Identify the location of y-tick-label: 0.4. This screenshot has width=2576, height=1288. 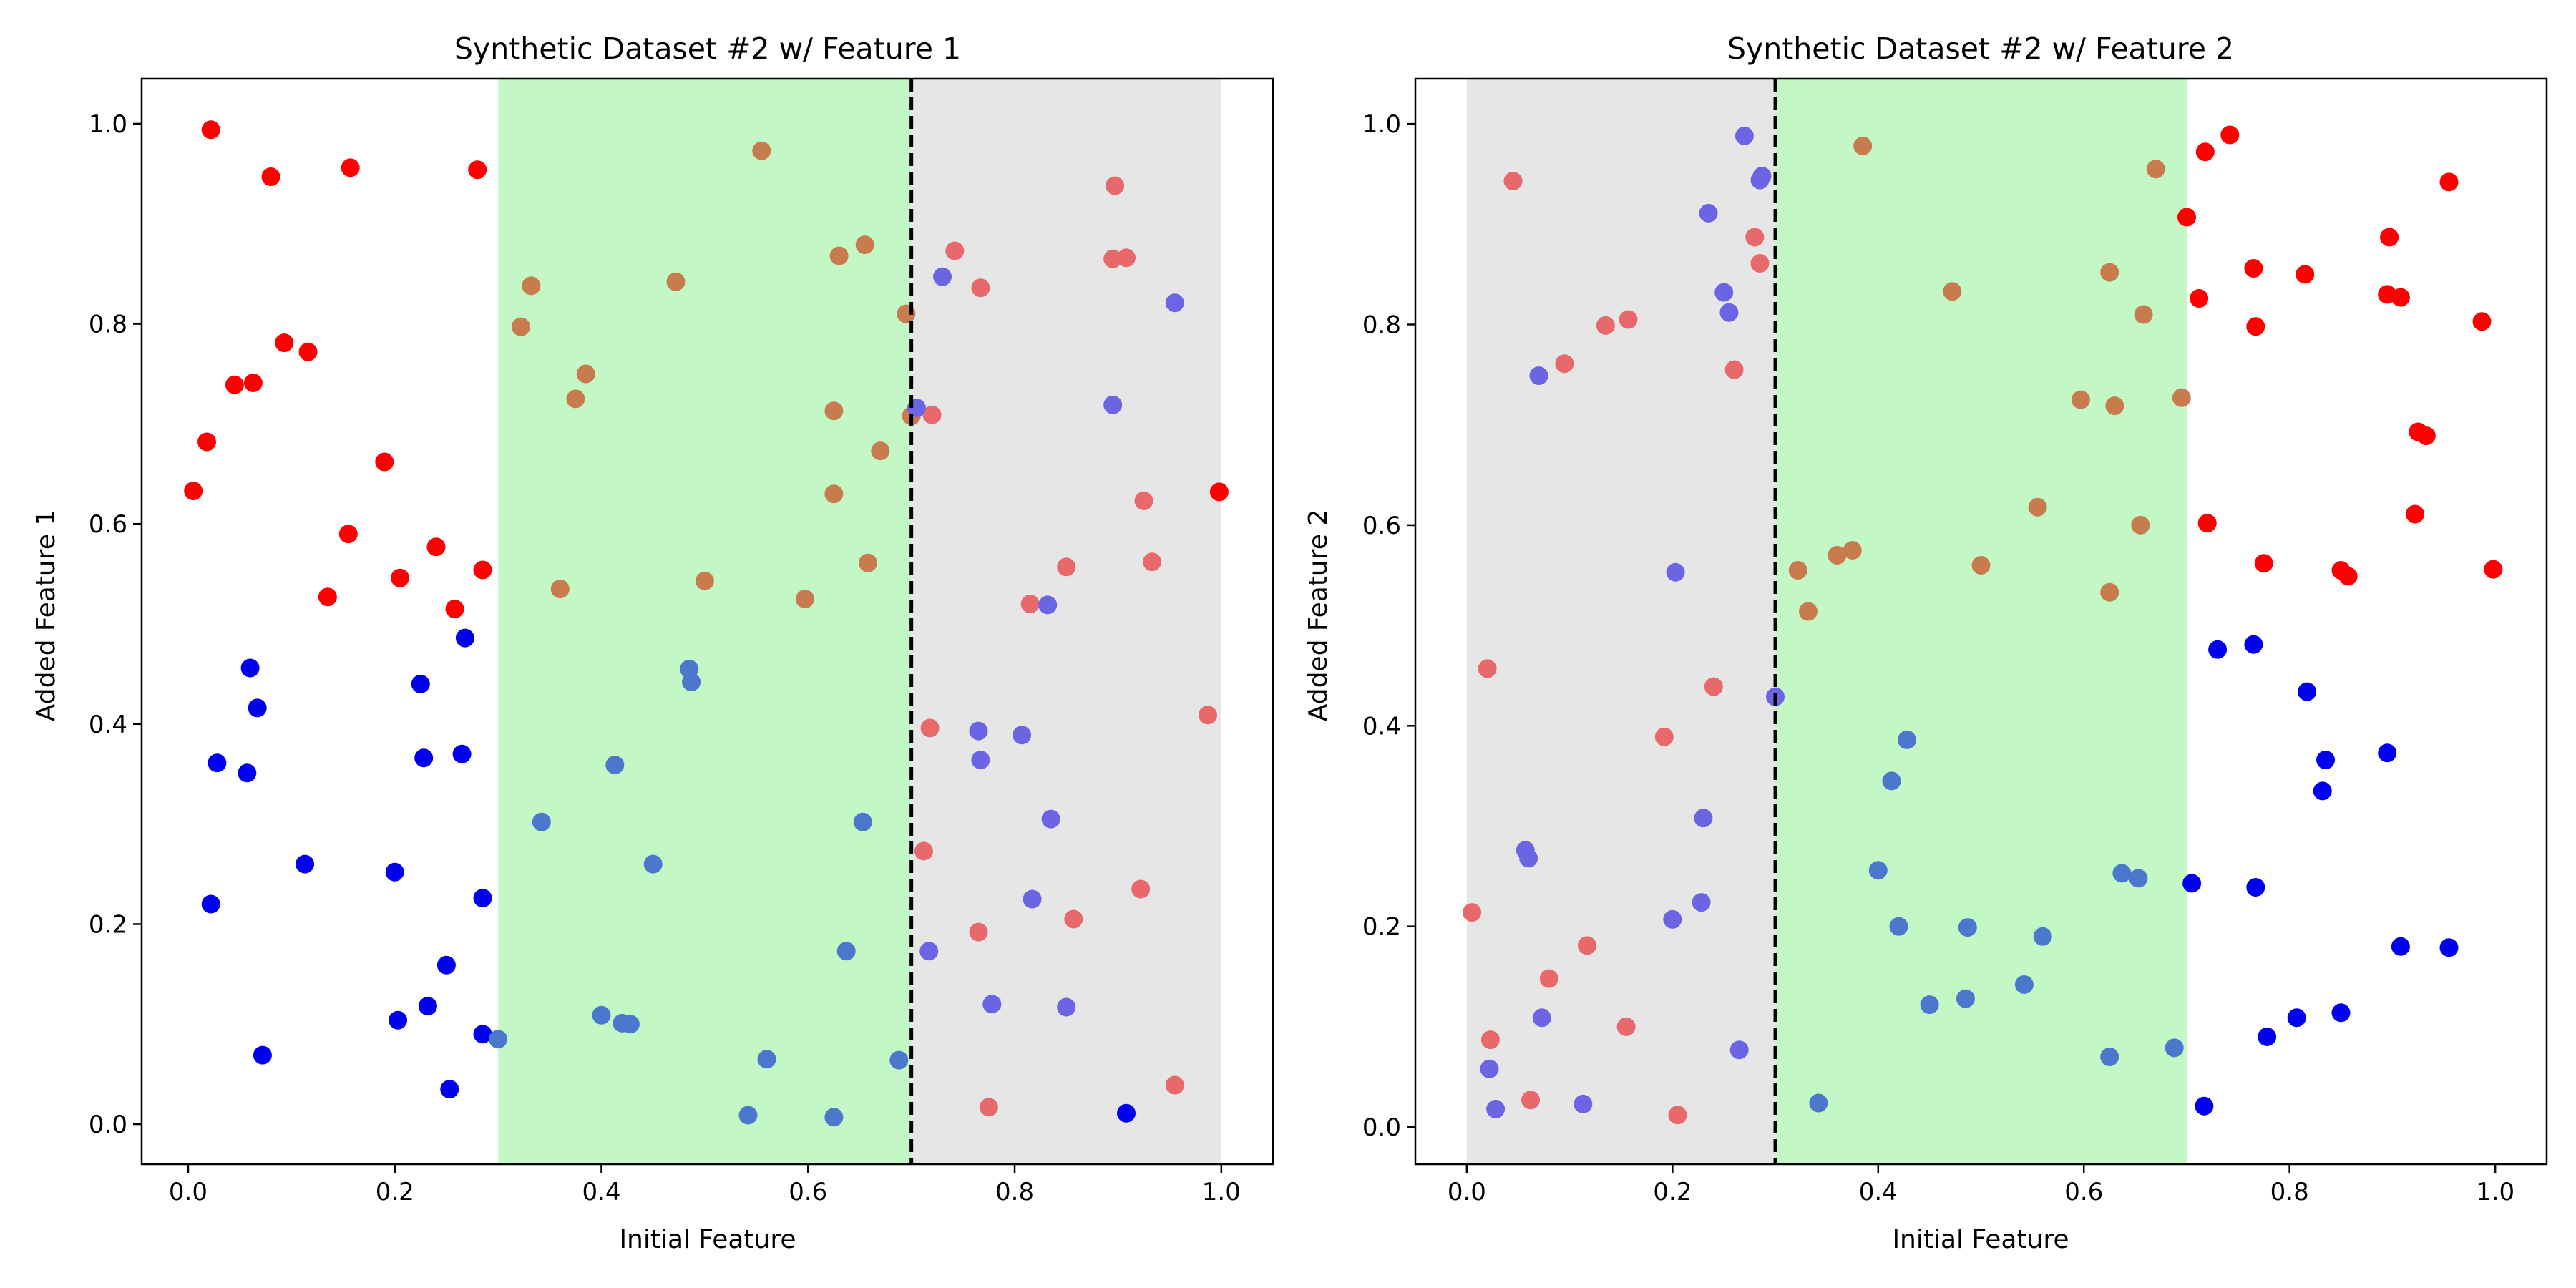
(108, 725).